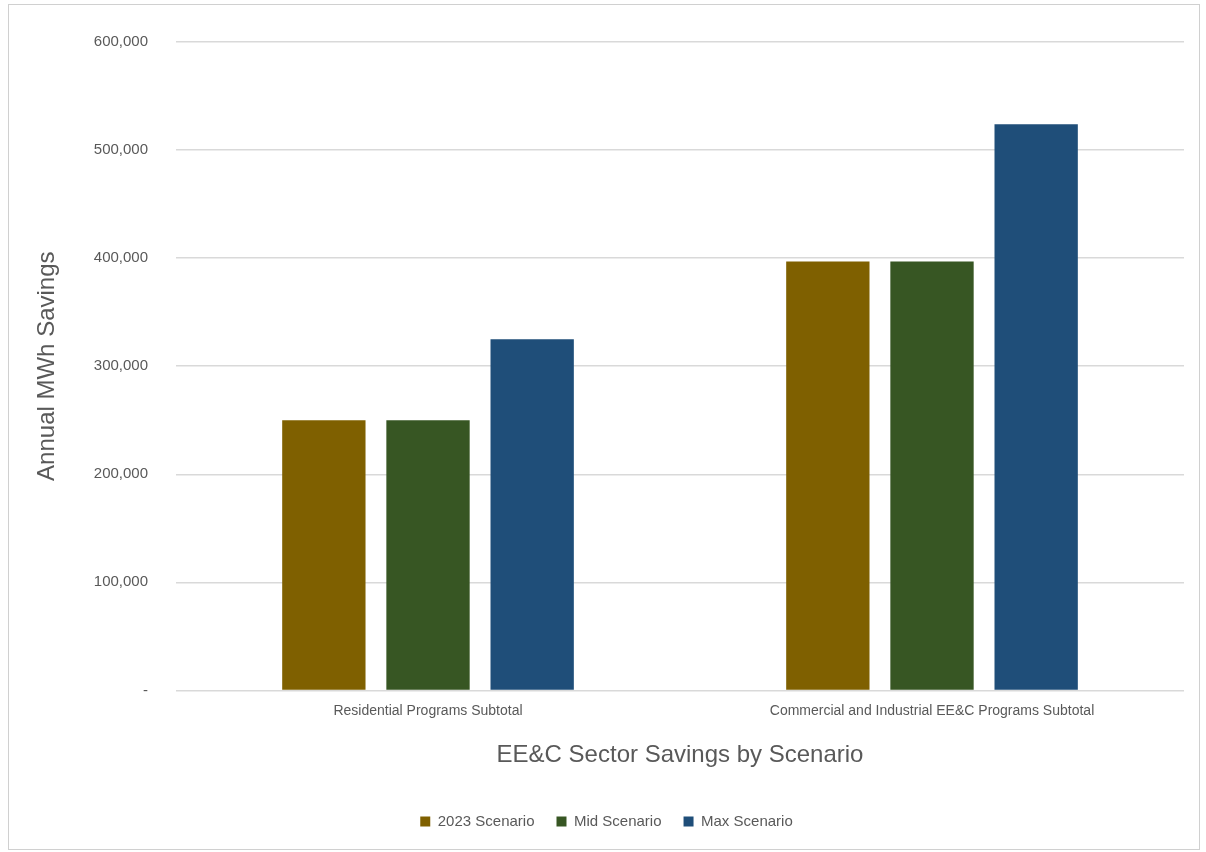 The image size is (1206, 852). I want to click on x-tick-label: Residential Programs Subtotal, so click(428, 709).